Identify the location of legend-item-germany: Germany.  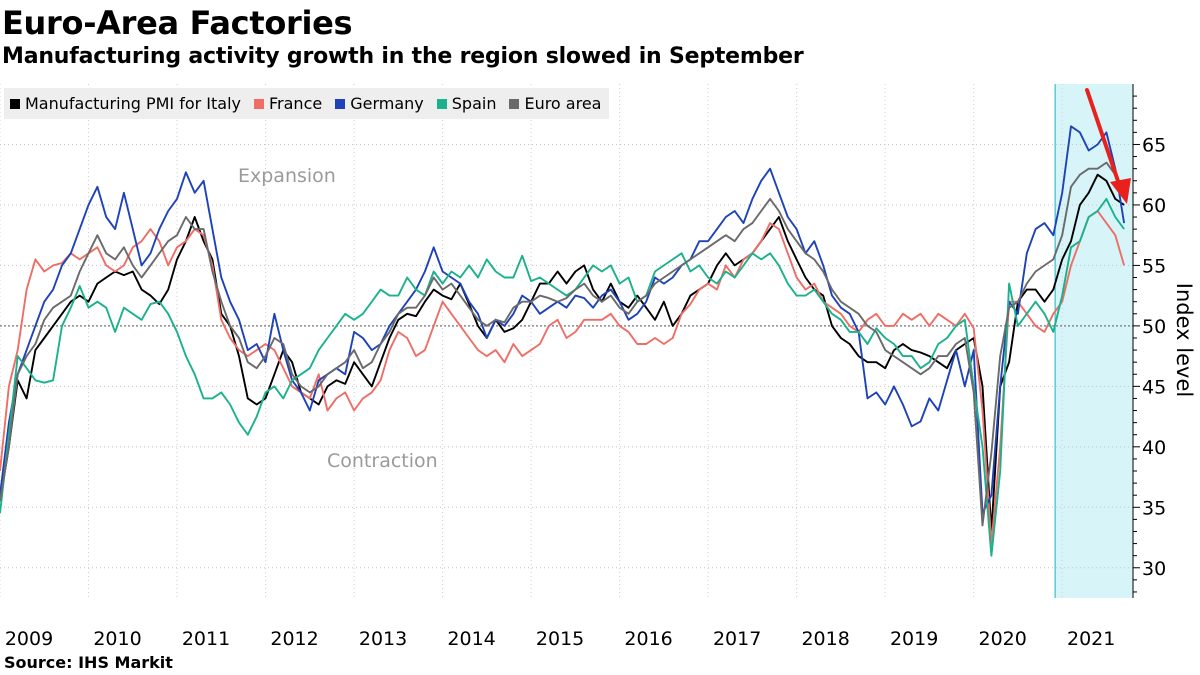
(379, 103).